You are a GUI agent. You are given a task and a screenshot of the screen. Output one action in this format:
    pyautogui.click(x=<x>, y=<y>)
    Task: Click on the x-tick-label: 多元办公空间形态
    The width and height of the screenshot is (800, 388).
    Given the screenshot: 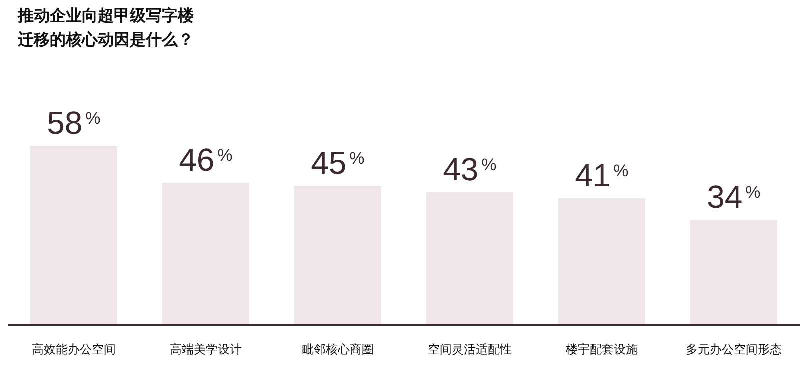 What is the action you would take?
    pyautogui.click(x=734, y=349)
    